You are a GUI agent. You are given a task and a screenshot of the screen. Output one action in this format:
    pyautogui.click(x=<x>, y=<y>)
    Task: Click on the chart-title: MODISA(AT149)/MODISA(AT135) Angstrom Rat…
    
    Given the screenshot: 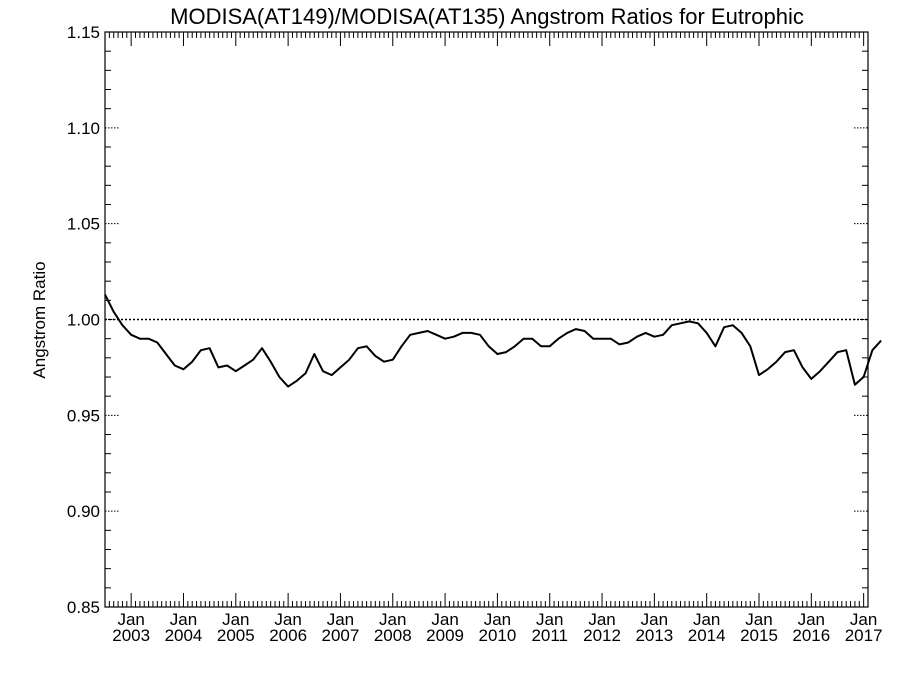 What is the action you would take?
    pyautogui.click(x=487, y=16)
    